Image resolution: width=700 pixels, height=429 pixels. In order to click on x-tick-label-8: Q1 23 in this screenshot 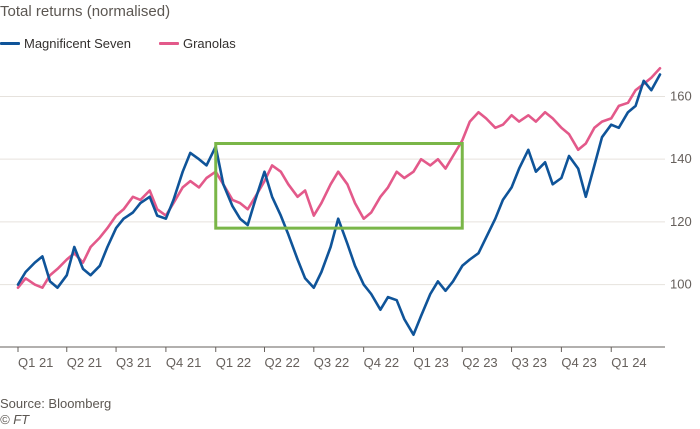, I will do `click(430, 362)`.